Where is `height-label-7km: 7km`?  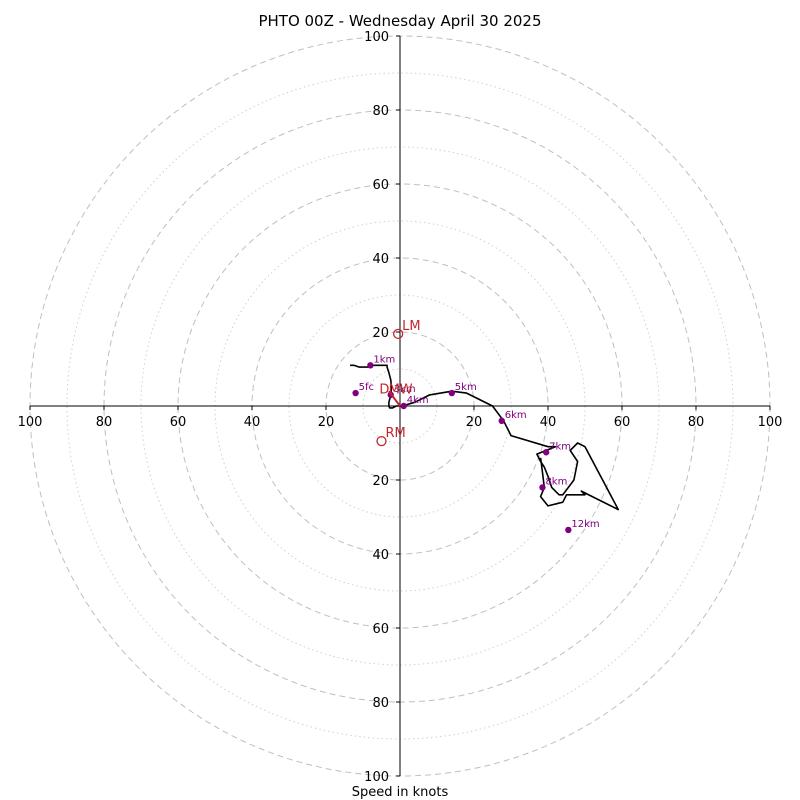
height-label-7km: 7km is located at coordinates (560, 446).